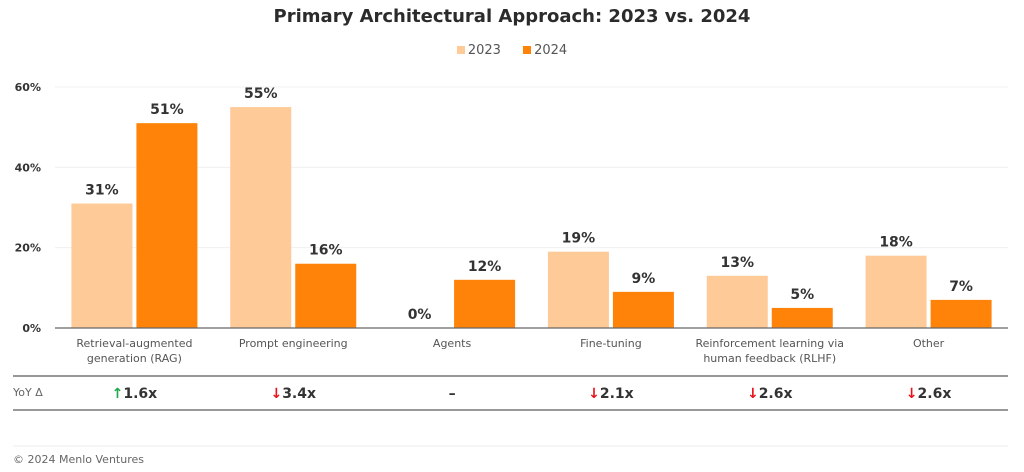 Image resolution: width=1024 pixels, height=472 pixels. What do you see at coordinates (31, 328) in the screenshot?
I see `y-tick-label: 0%` at bounding box center [31, 328].